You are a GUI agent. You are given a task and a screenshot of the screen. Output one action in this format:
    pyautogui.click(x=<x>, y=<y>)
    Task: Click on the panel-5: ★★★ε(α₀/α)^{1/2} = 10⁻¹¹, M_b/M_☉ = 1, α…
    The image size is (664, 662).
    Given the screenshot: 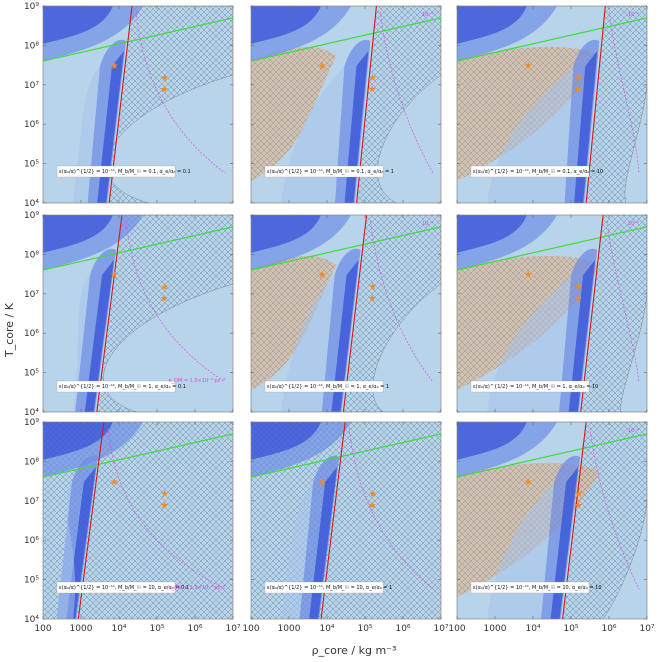 What is the action you would take?
    pyautogui.click(x=346, y=313)
    